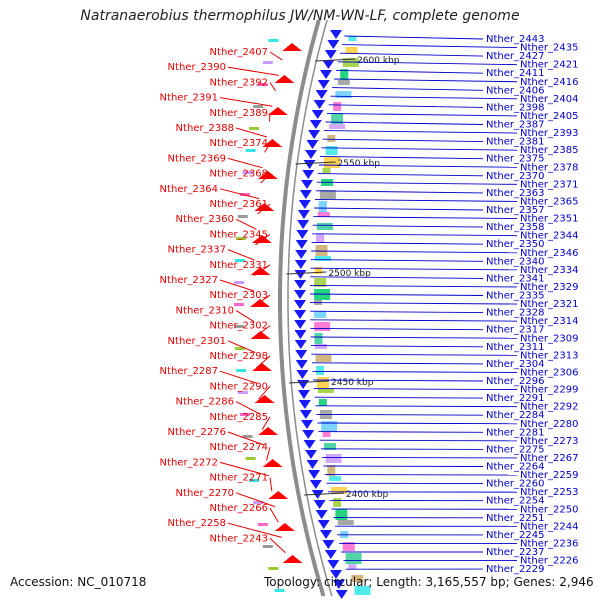  Describe the element at coordinates (515, 107) in the screenshot. I see `reverse-gene-label: Nther_2398` at that location.